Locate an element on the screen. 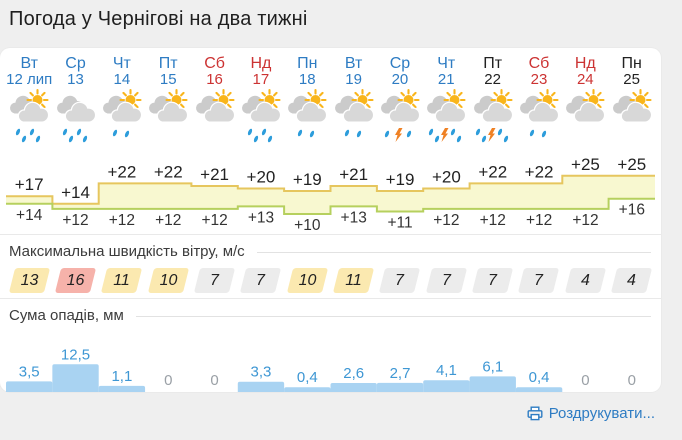 The image size is (682, 440). printer-icon is located at coordinates (535, 413).